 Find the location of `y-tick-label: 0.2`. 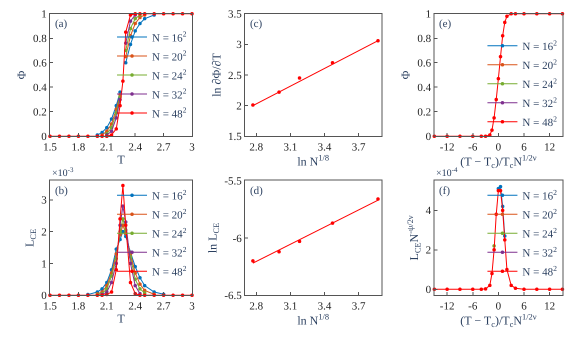

y-tick-label: 0.2 is located at coordinates (40, 112).